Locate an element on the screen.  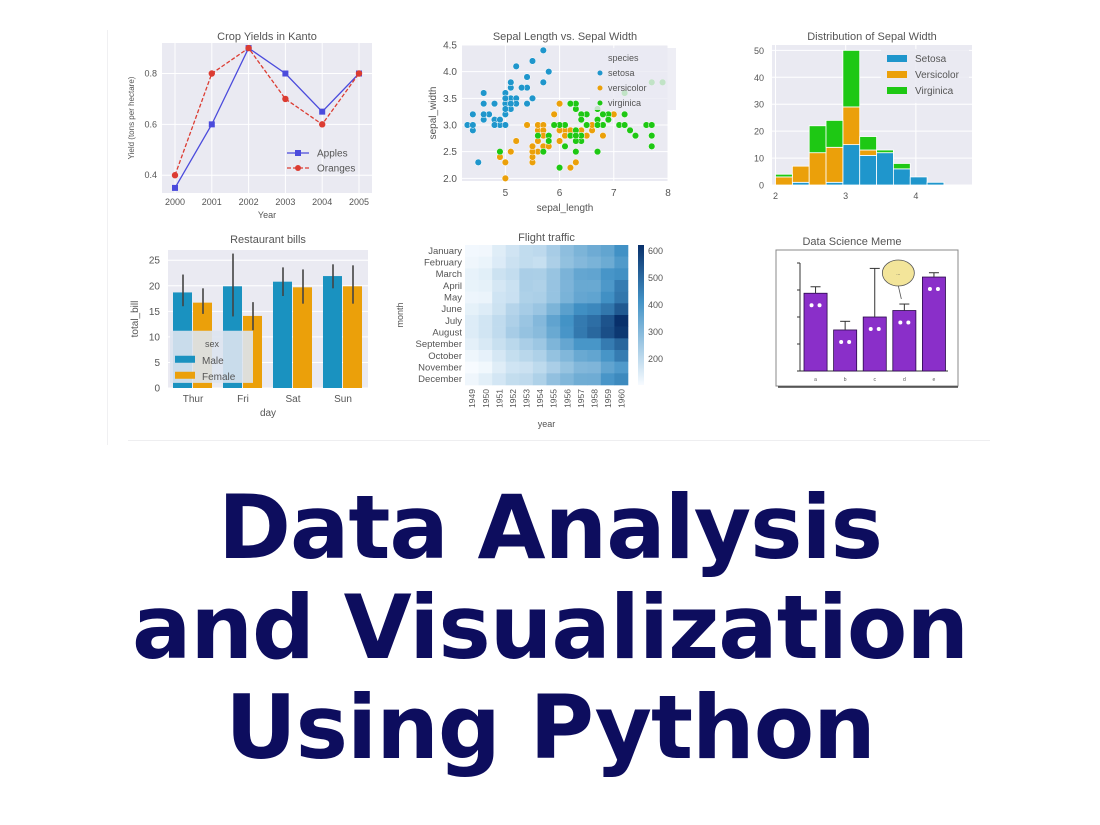
svg-text: November is located at coordinates (440, 367).